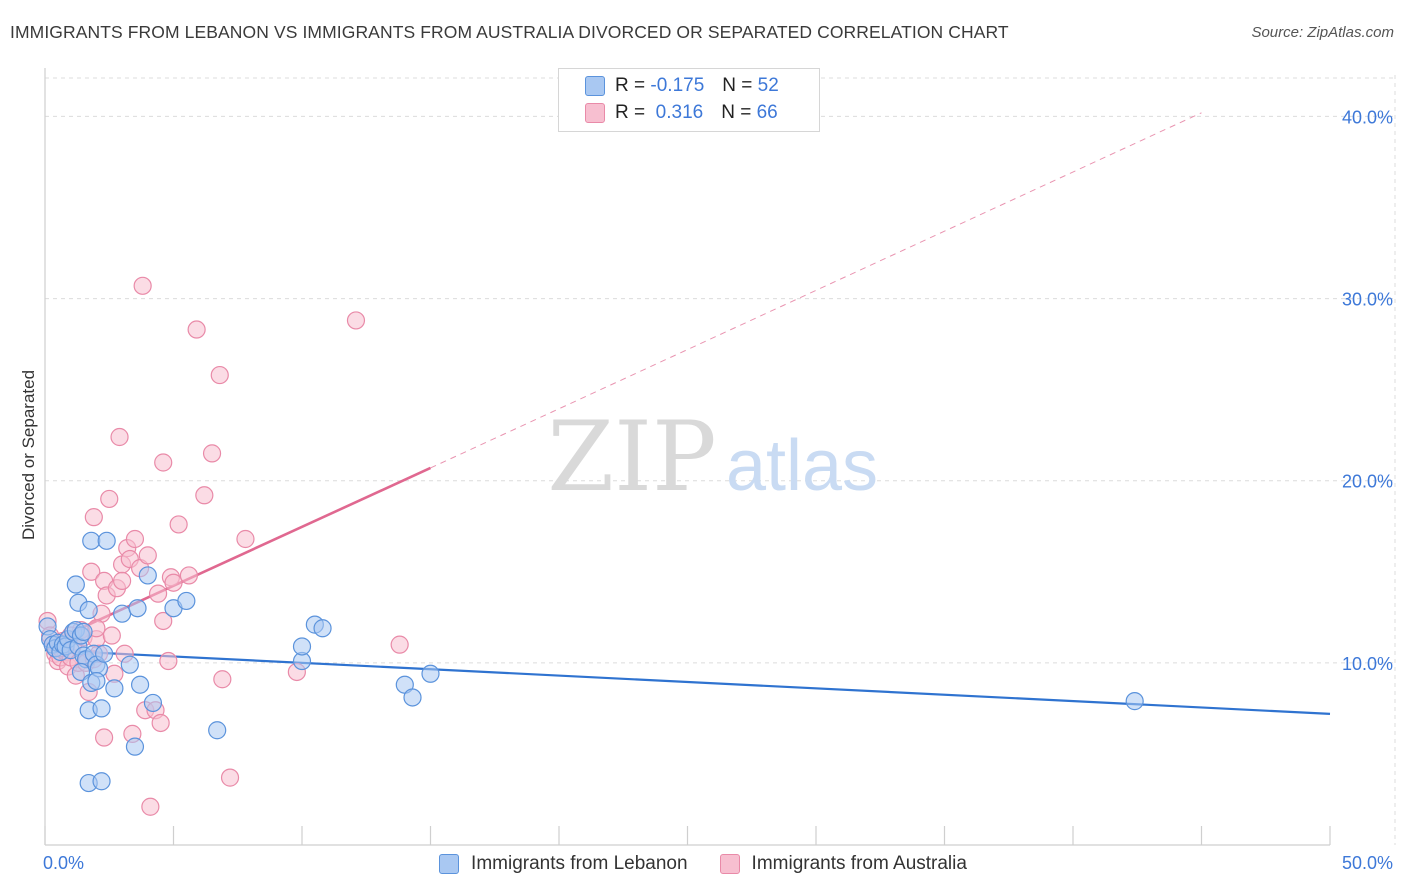 Image resolution: width=1406 pixels, height=892 pixels. What do you see at coordinates (28, 455) in the screenshot?
I see `y-axis-label: Divorced or Separated` at bounding box center [28, 455].